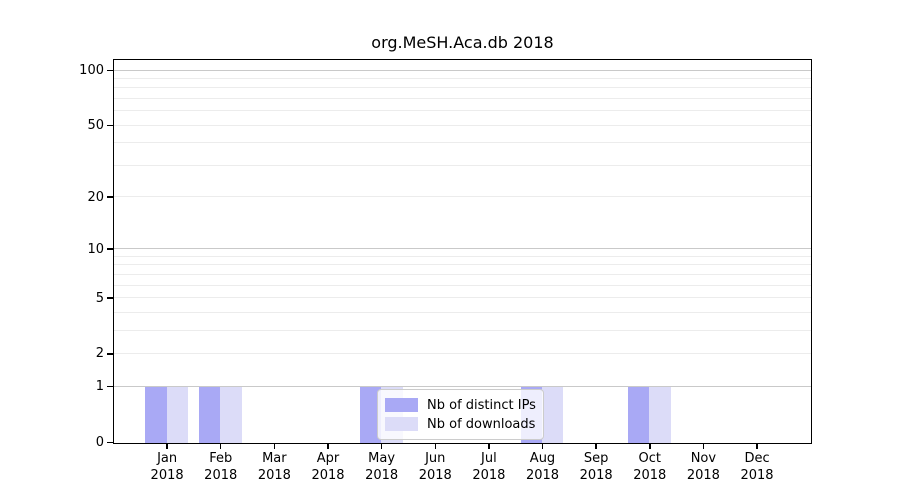 The width and height of the screenshot is (900, 500). I want to click on x-tick-aug-2018, so click(542, 446).